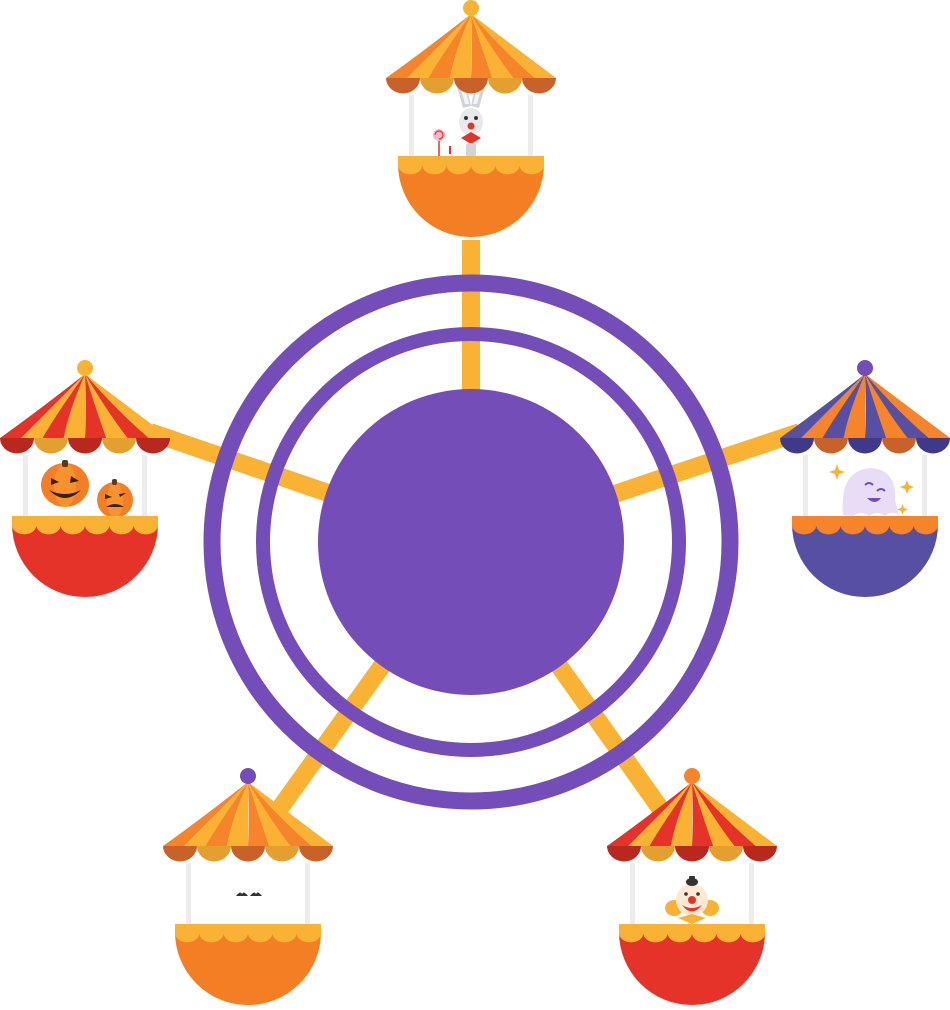  What do you see at coordinates (698, 894) in the screenshot?
I see `clown-eye-right` at bounding box center [698, 894].